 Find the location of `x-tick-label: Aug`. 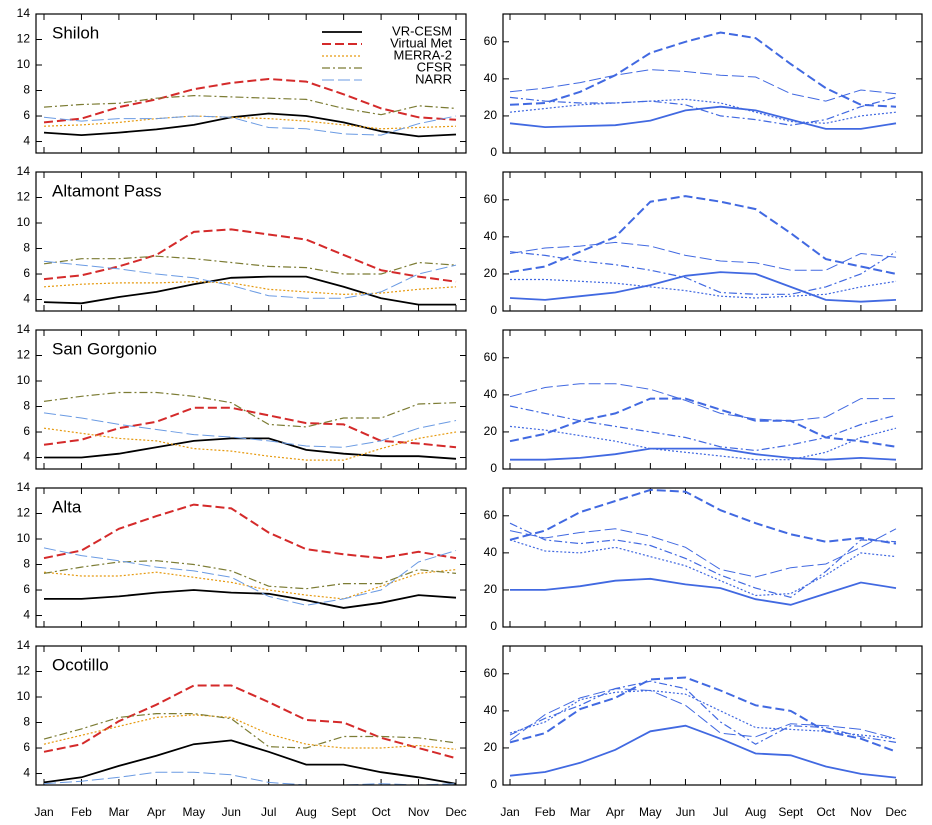

x-tick-label: Aug is located at coordinates (306, 812).